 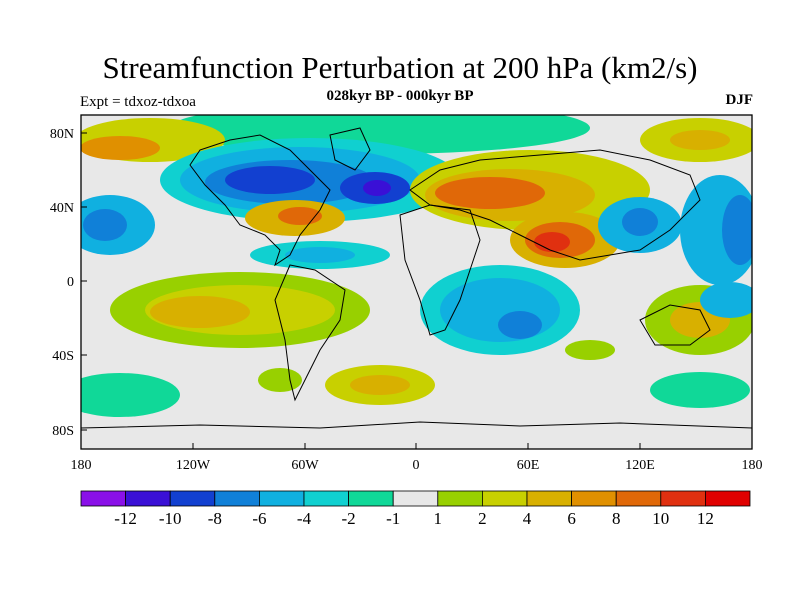 I want to click on colorbar-label: -2, so click(x=349, y=518).